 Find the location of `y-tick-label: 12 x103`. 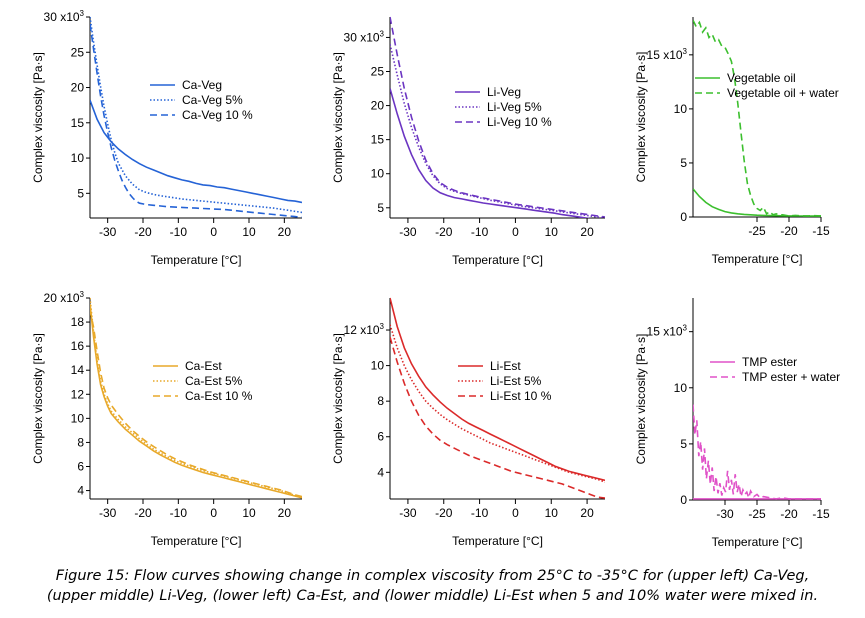

y-tick-label: 12 x103 is located at coordinates (364, 329).